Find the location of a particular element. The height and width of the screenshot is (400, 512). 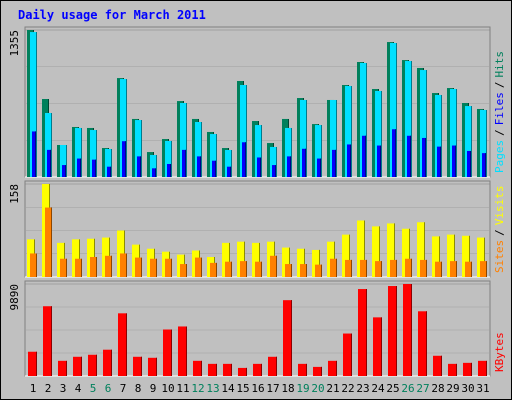

x-tick-label: 20 is located at coordinates (317, 388).